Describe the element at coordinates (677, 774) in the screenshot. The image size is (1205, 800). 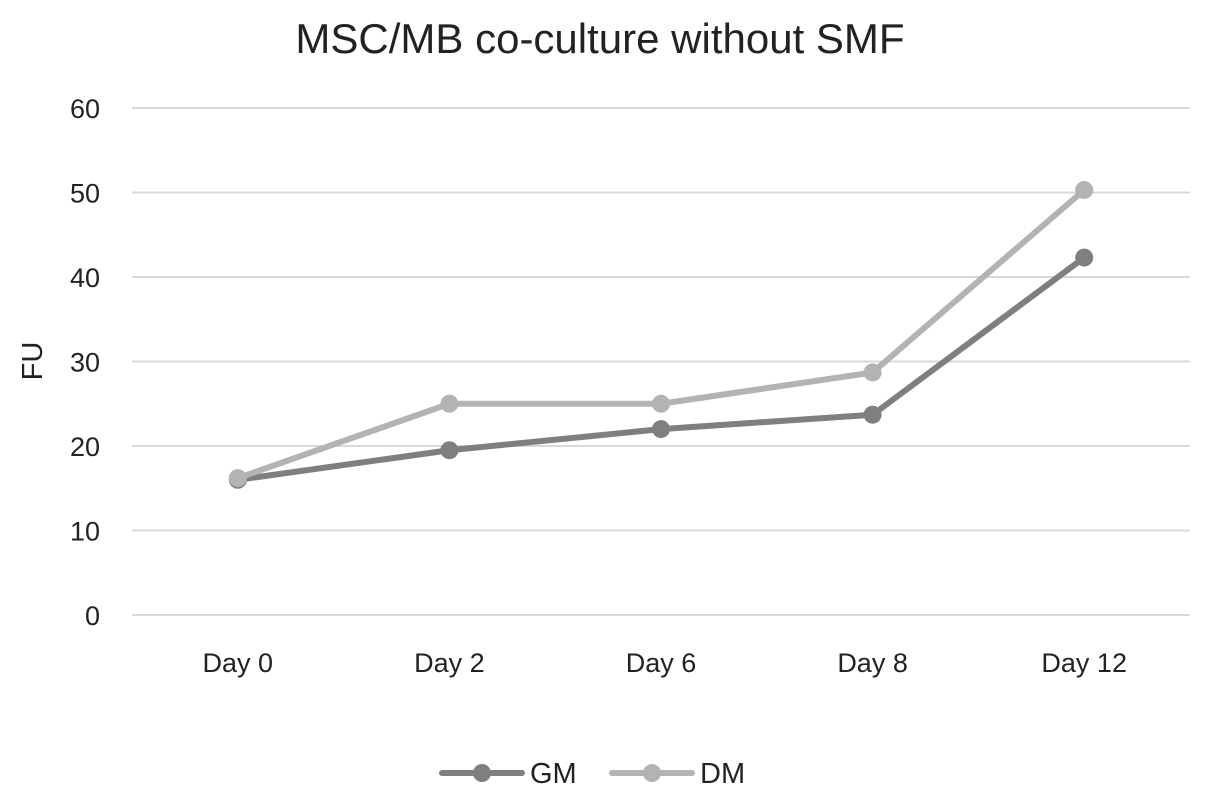
I see `legend-item-dm: DM` at that location.